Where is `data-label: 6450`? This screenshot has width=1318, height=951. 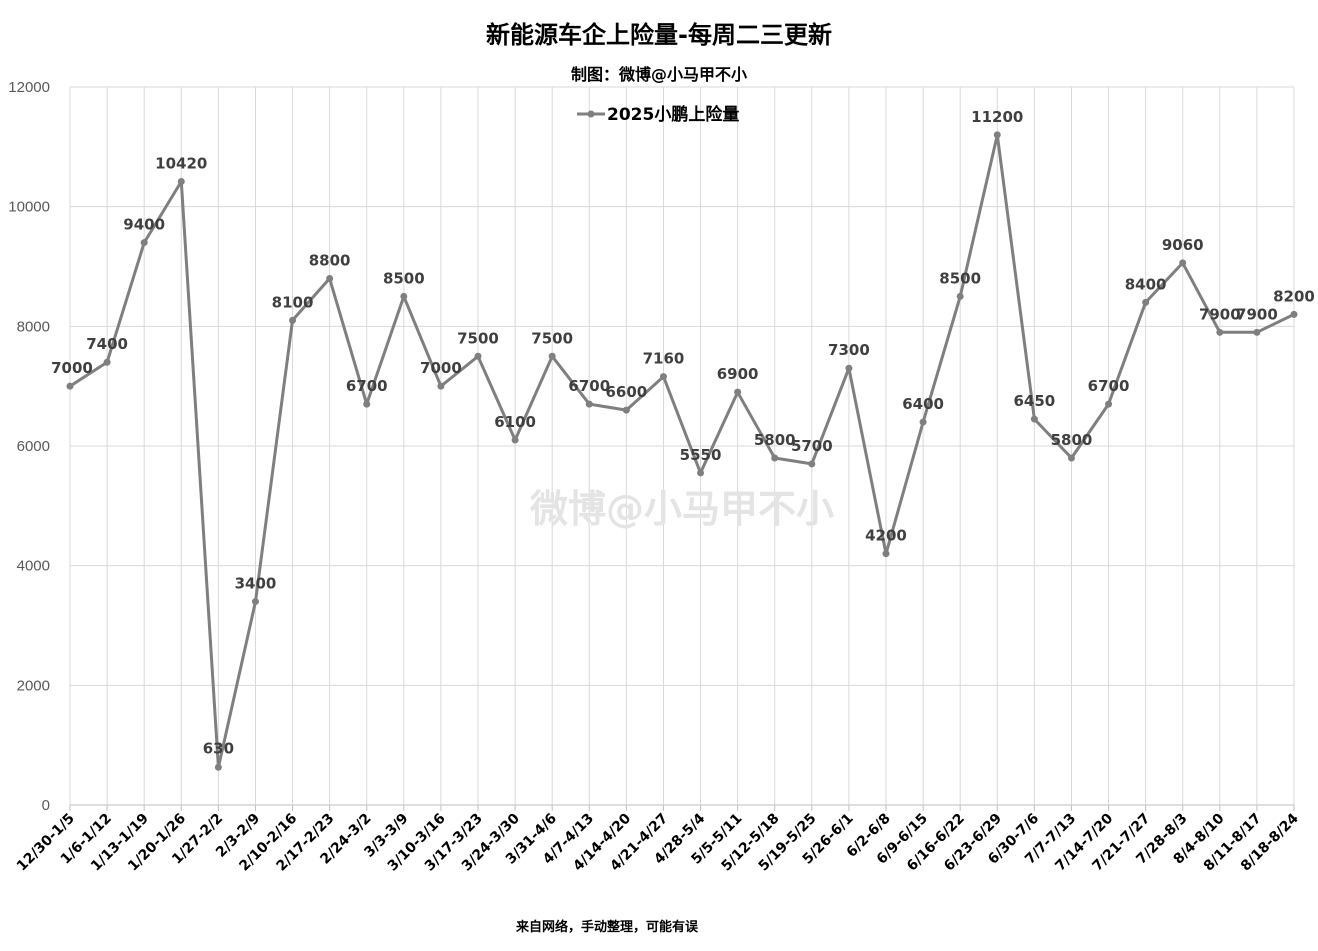
data-label: 6450 is located at coordinates (1034, 401).